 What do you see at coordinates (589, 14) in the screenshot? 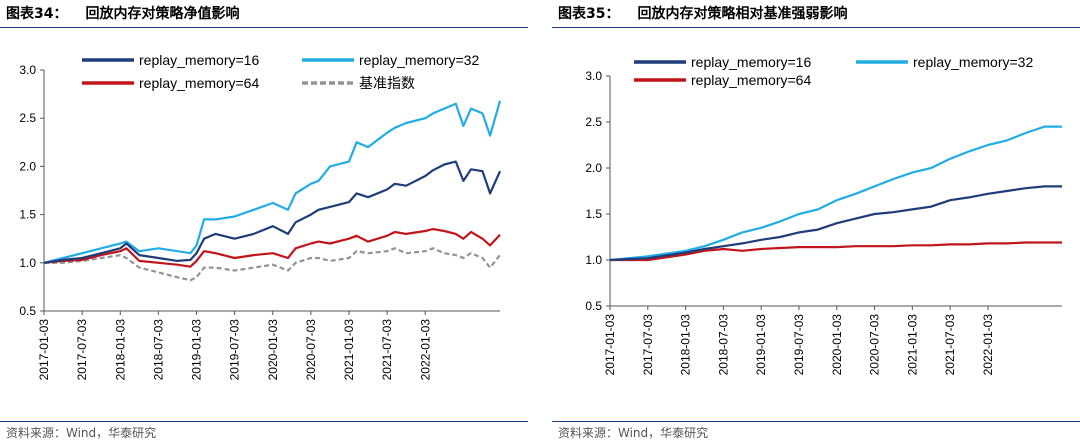
I see `figure-35-number: 图表35：` at bounding box center [589, 14].